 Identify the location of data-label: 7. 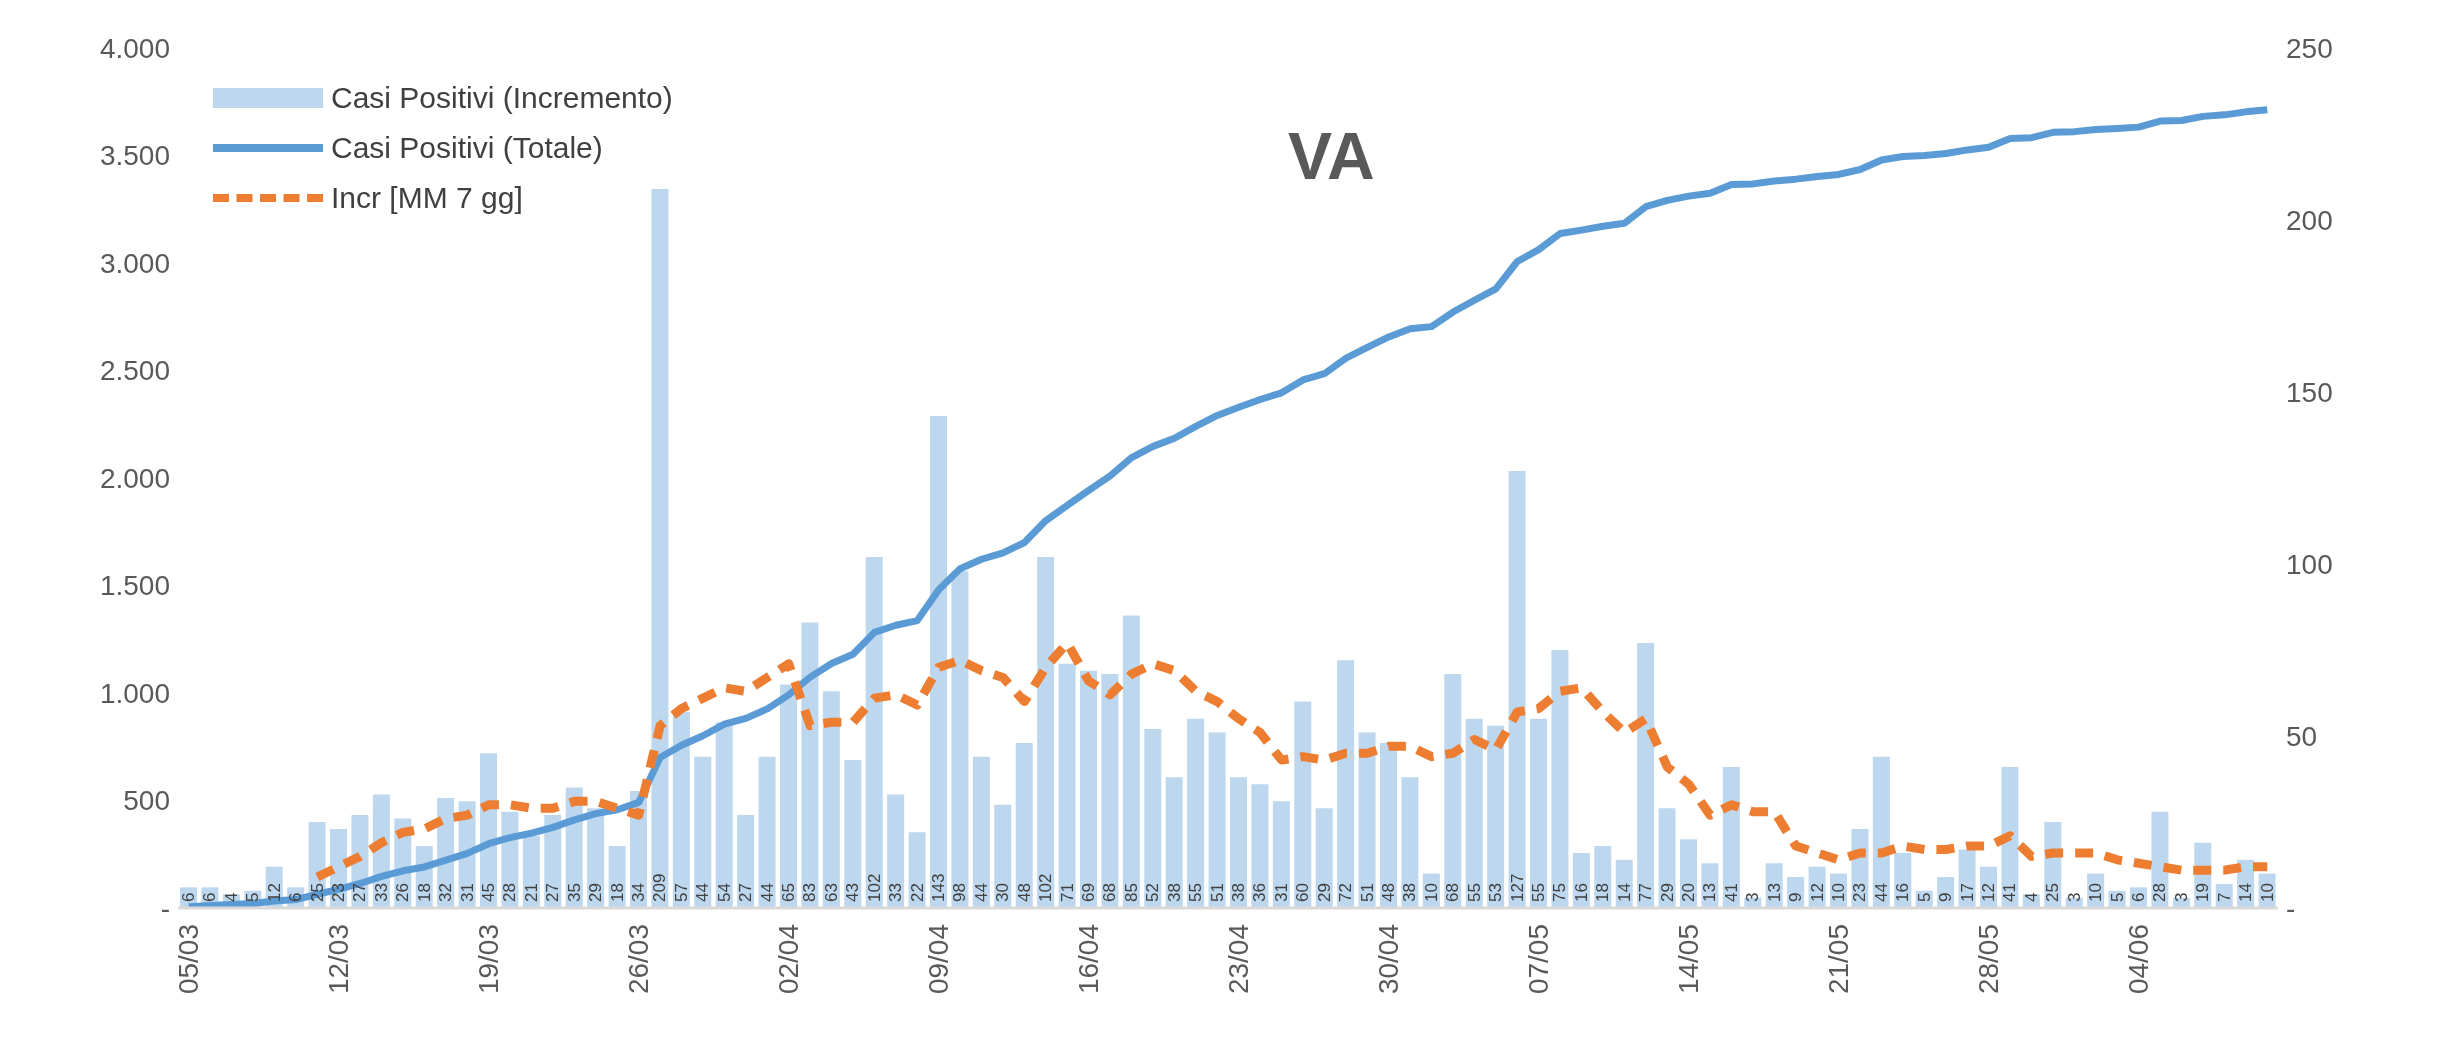
(2224, 897).